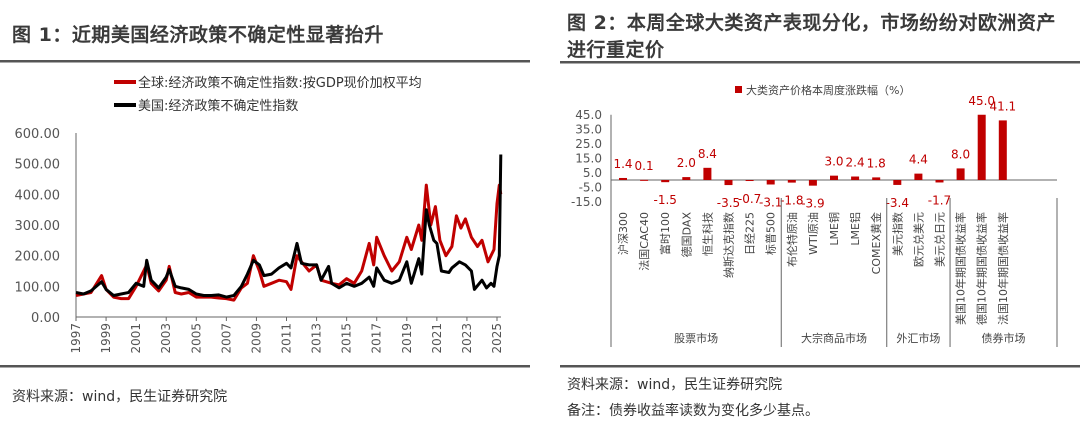  What do you see at coordinates (38, 165) in the screenshot?
I see `y-tick-label: 500.00` at bounding box center [38, 165].